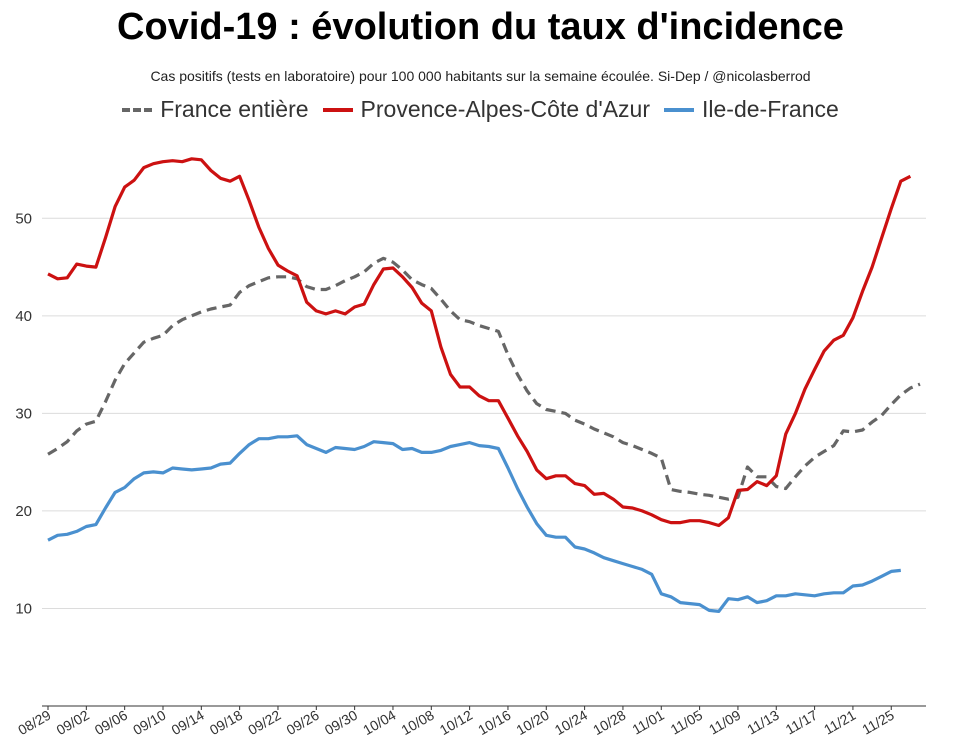 Image resolution: width=961 pixels, height=753 pixels. I want to click on legend-swatch-paca, so click(337, 109).